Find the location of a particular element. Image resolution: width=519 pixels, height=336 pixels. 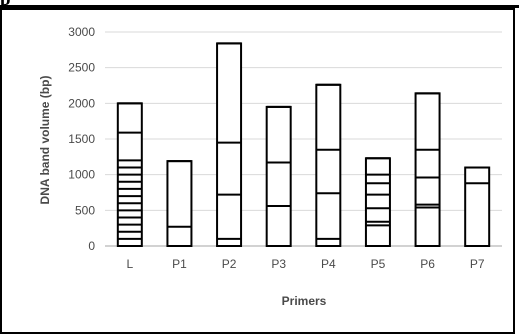

bar-p5 is located at coordinates (377, 202).